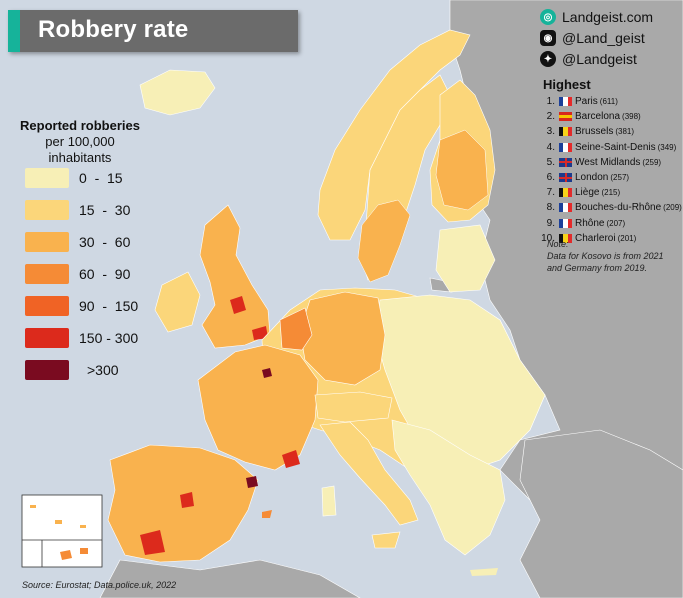  What do you see at coordinates (599, 59) in the screenshot?
I see `brand-twitter: @Landgeist` at bounding box center [599, 59].